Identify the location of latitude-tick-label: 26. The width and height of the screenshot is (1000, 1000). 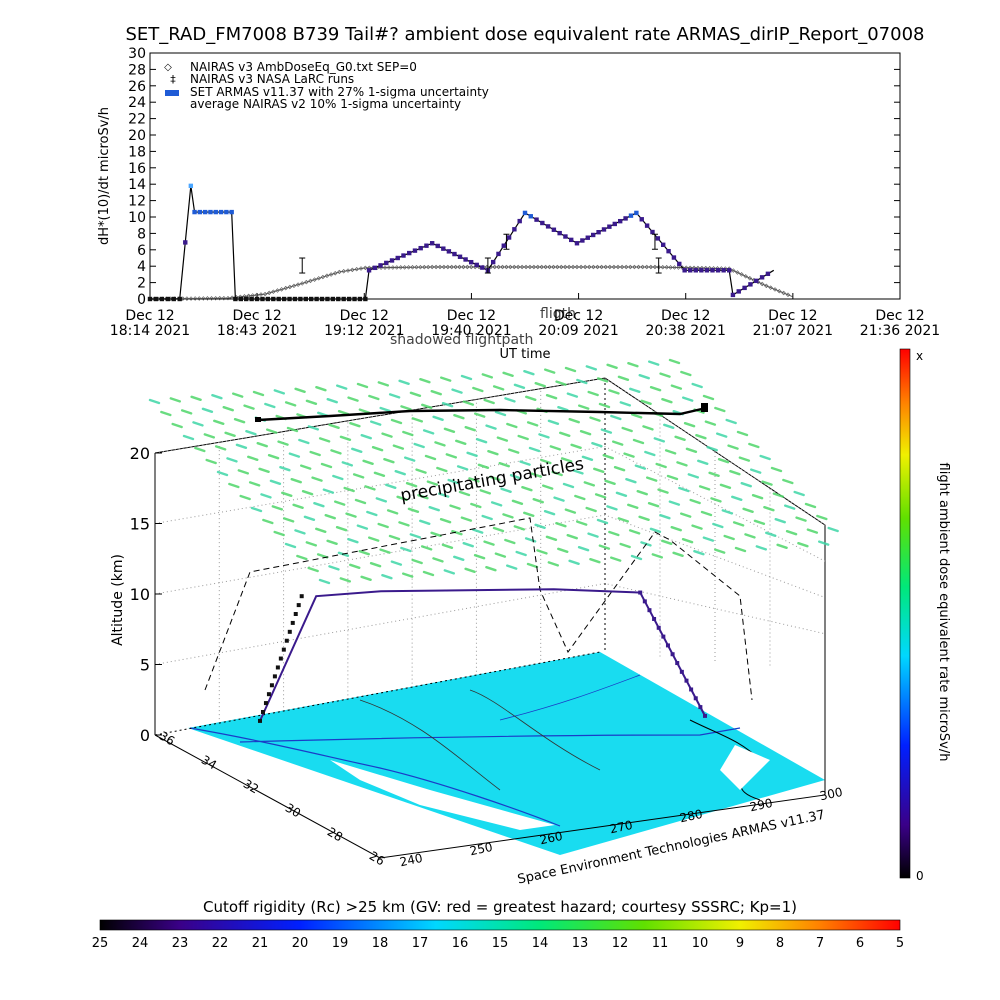
(377, 859).